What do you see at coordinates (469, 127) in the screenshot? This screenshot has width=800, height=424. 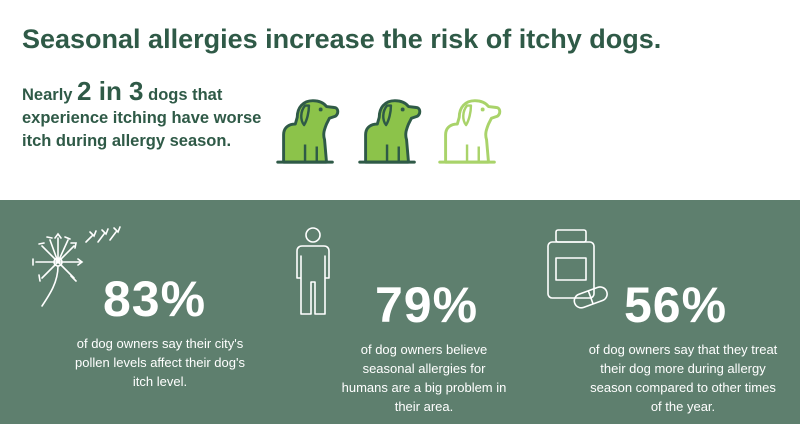 I see `dog-outline-icon` at bounding box center [469, 127].